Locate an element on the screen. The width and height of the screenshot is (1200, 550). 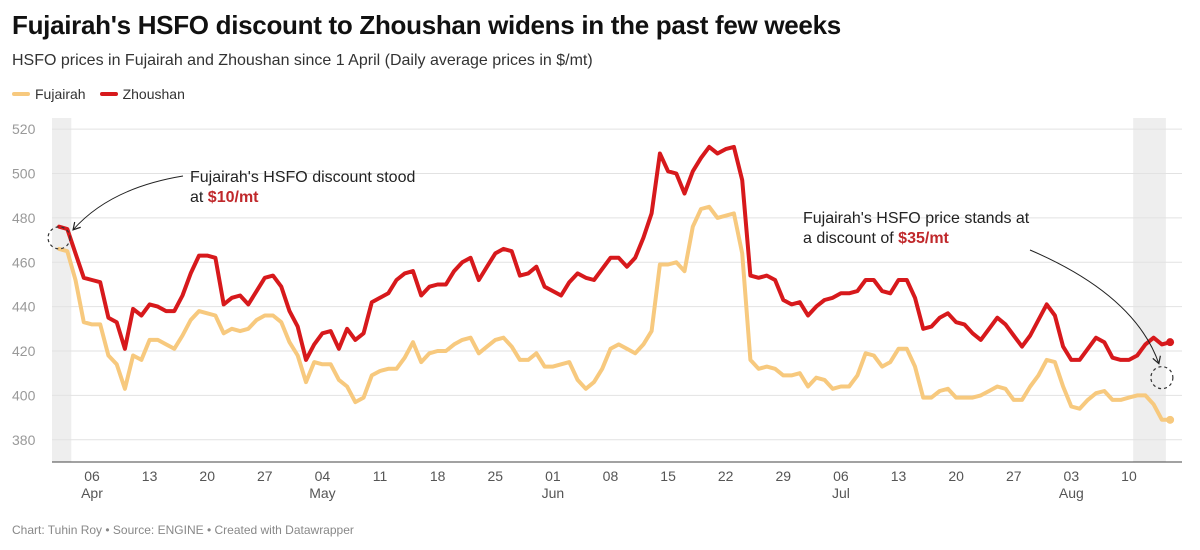
annotation-1-value: $35/mt is located at coordinates (923, 238).